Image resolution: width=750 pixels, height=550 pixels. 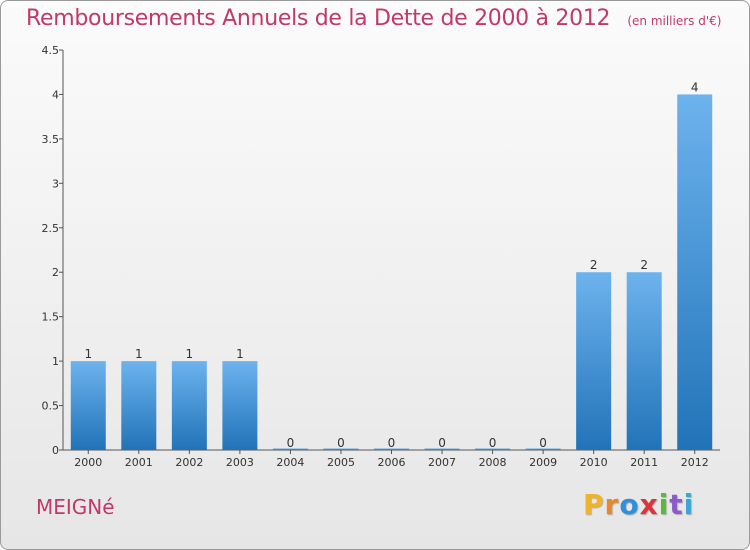 I want to click on x-tick-label: 2006, so click(x=392, y=462).